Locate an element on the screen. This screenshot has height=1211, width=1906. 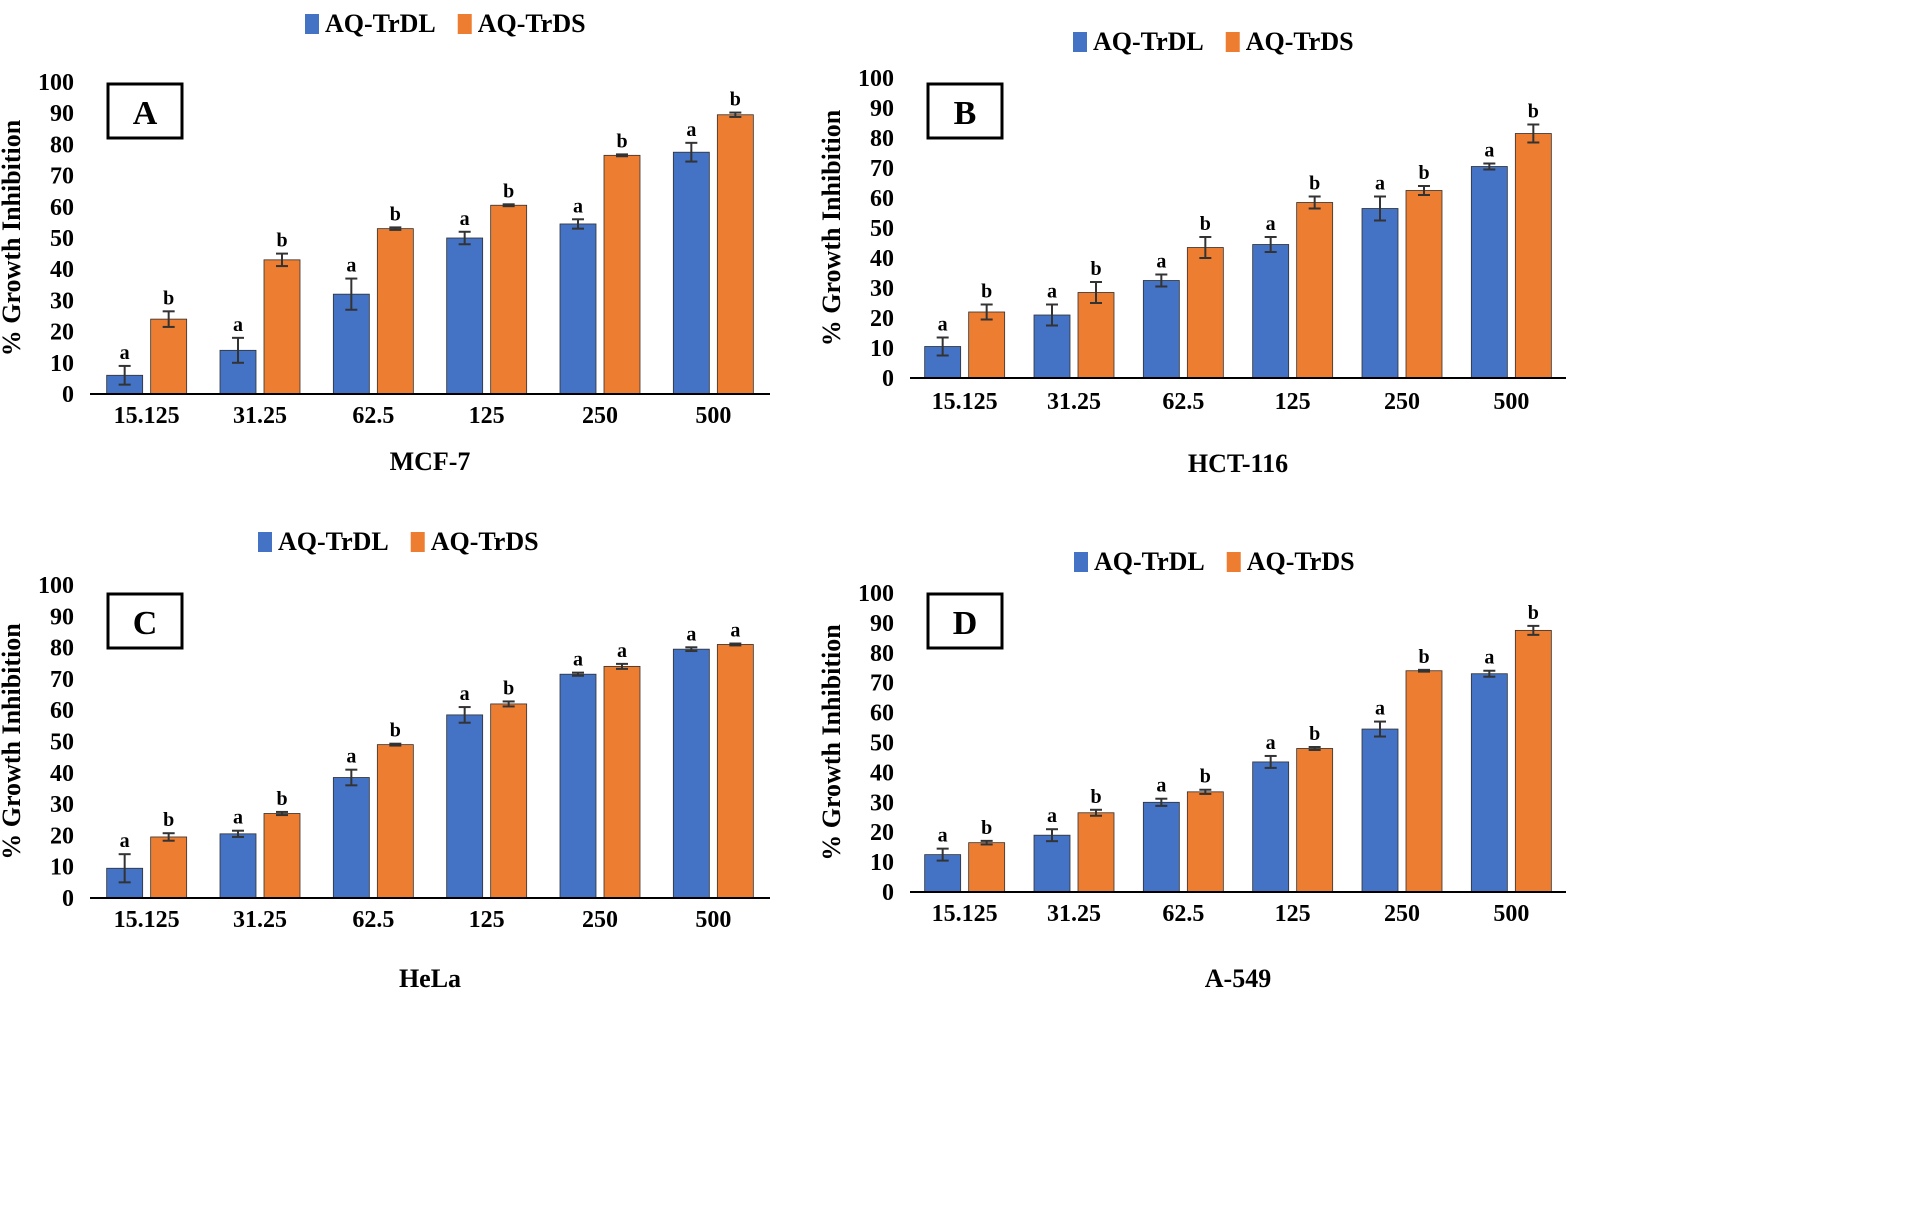
y-tick-label: 30 is located at coordinates (62, 805).